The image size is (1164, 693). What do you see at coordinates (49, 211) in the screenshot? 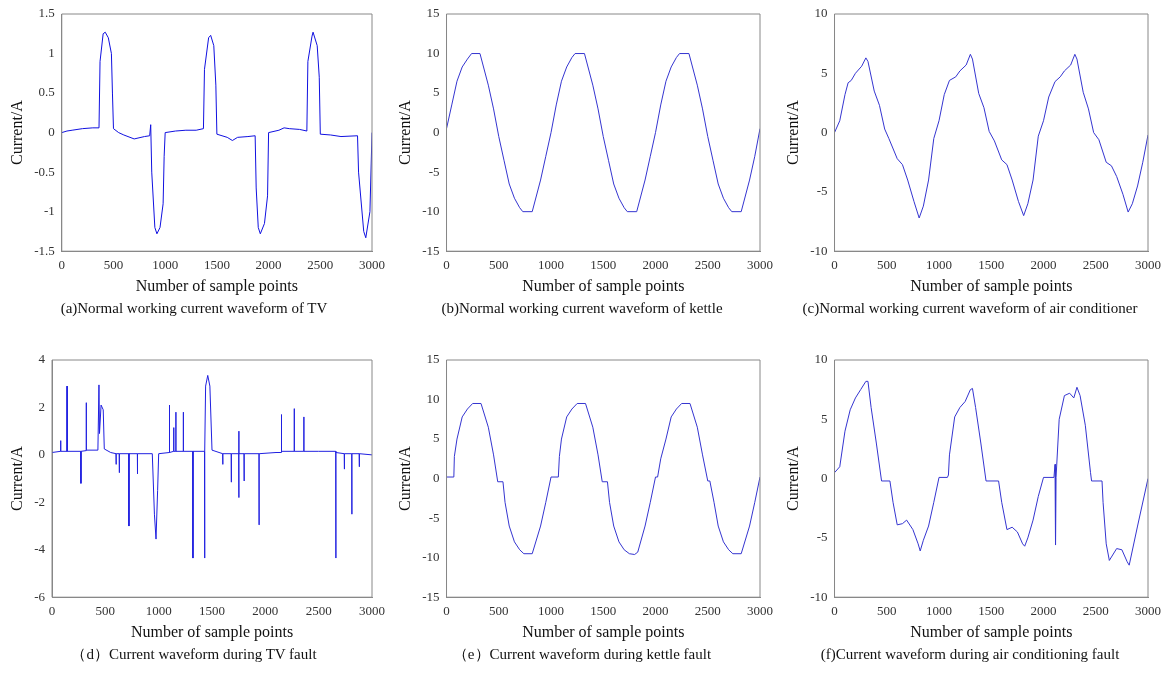
I see `y-tick-label: -1` at bounding box center [49, 211].